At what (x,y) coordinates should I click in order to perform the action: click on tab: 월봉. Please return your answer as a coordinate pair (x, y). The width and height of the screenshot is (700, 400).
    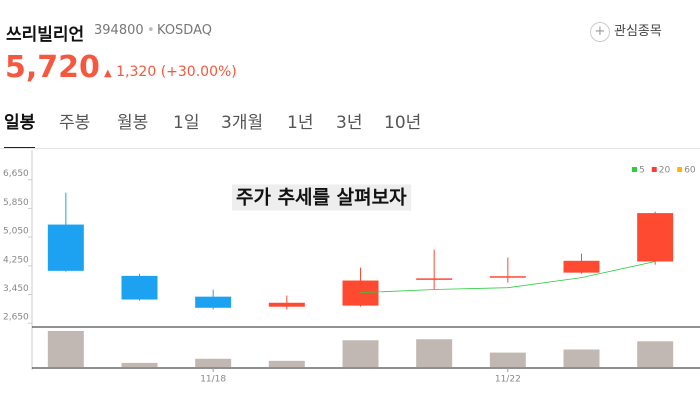
    Looking at the image, I should click on (133, 123).